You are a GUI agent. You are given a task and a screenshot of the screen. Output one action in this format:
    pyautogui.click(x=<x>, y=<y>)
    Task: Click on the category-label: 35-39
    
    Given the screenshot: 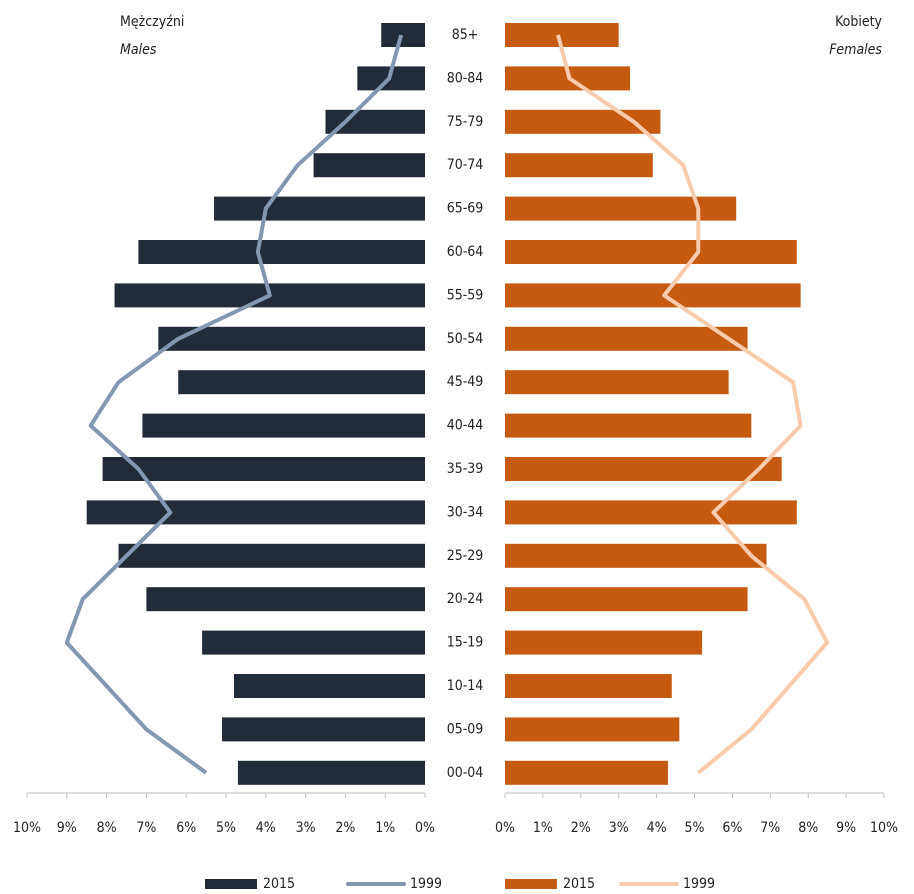 What is the action you would take?
    pyautogui.click(x=465, y=469)
    